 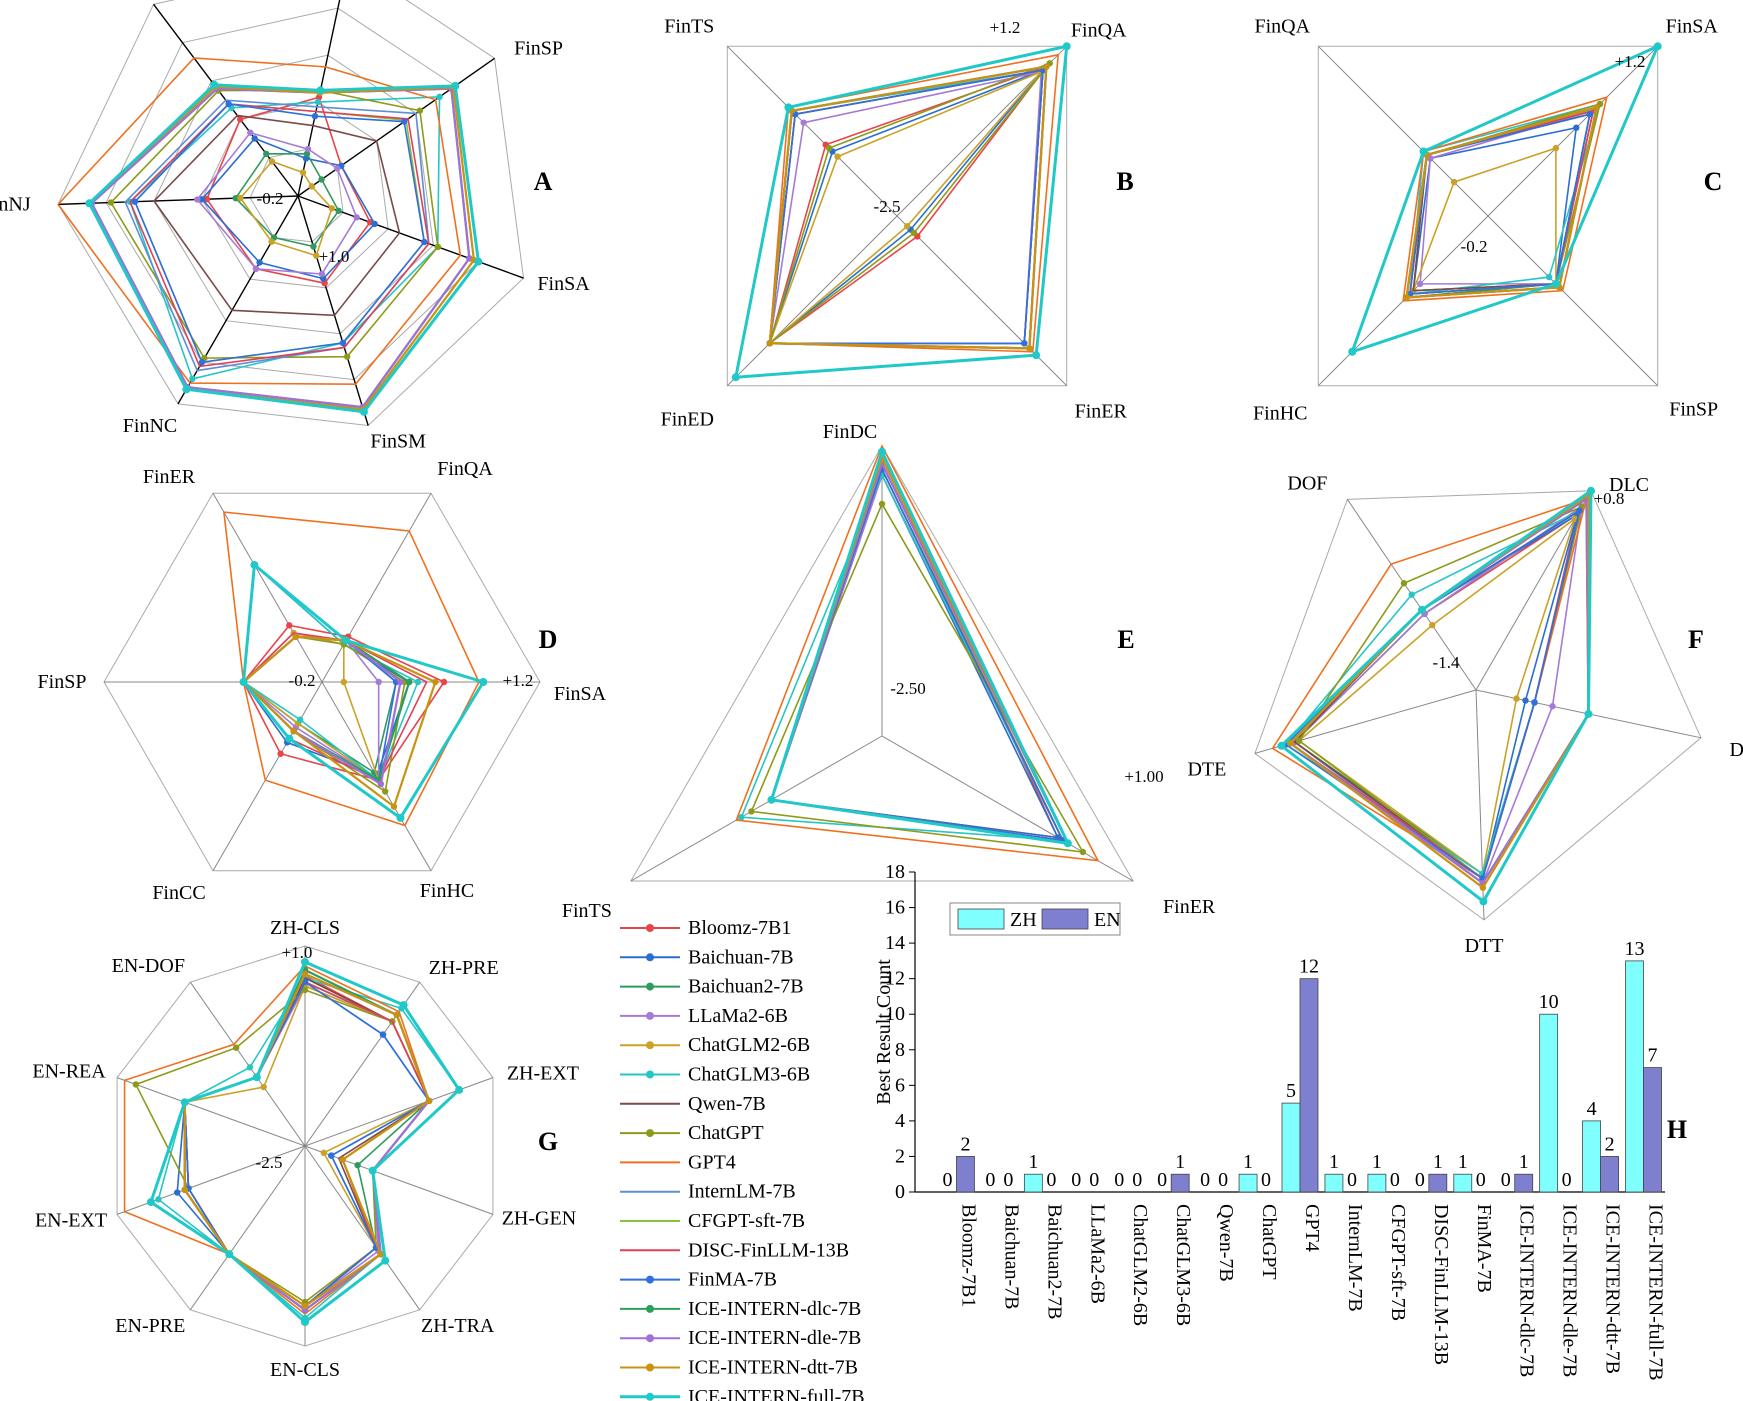 I want to click on radar-series-ICE-INTERN-dle-7B, so click(x=1439, y=690).